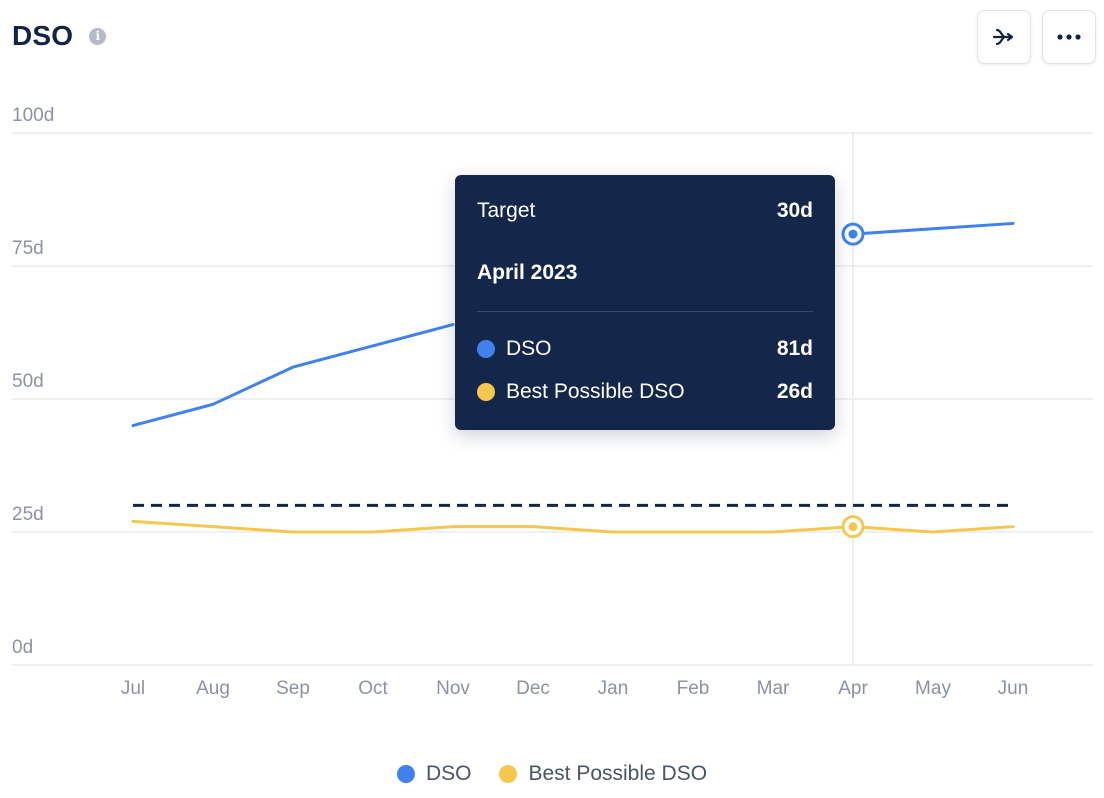 The height and width of the screenshot is (798, 1104). Describe the element at coordinates (486, 349) in the screenshot. I see `dso-swatch` at that location.